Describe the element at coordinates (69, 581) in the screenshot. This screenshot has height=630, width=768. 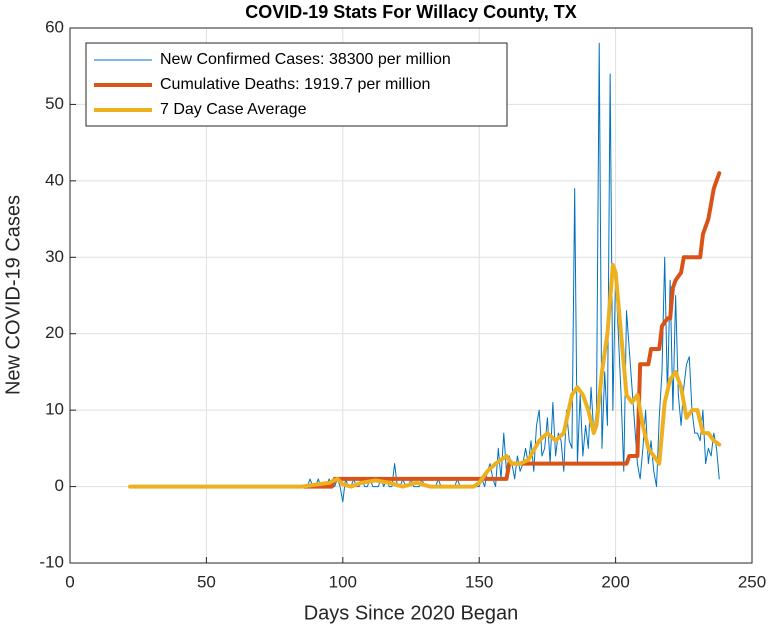
I see `x-tick-label: 0` at that location.